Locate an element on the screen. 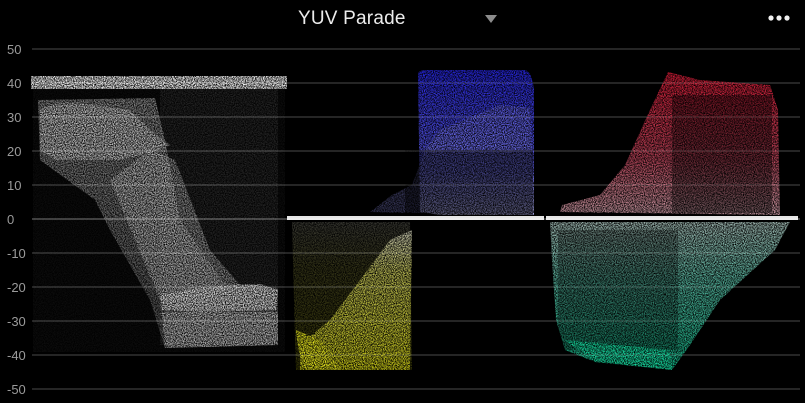 This screenshot has height=403, width=805. more-horizontal-icon is located at coordinates (779, 18).